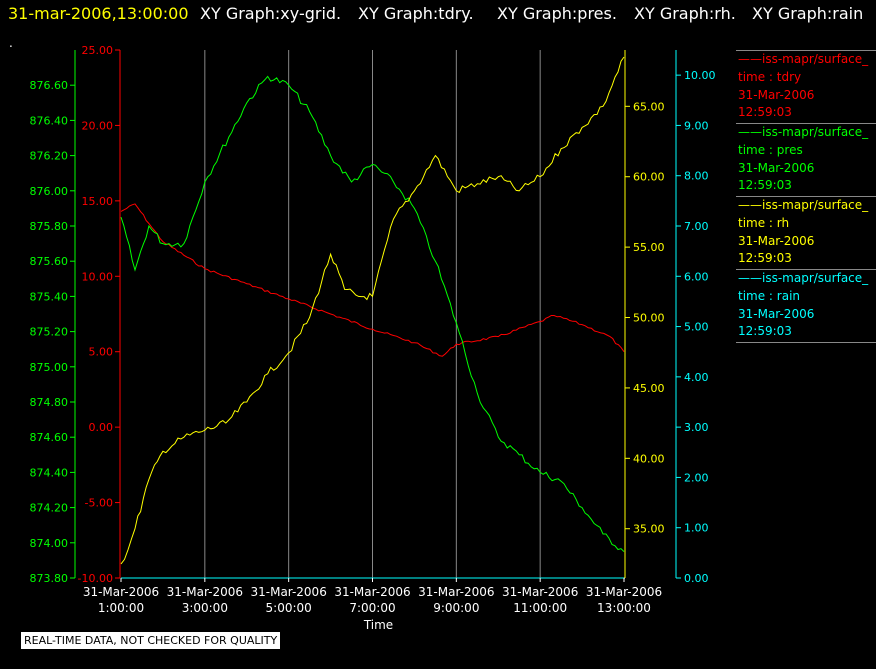 Image resolution: width=876 pixels, height=669 pixels. Describe the element at coordinates (649, 318) in the screenshot. I see `rh-tick-label: 50.00` at that location.